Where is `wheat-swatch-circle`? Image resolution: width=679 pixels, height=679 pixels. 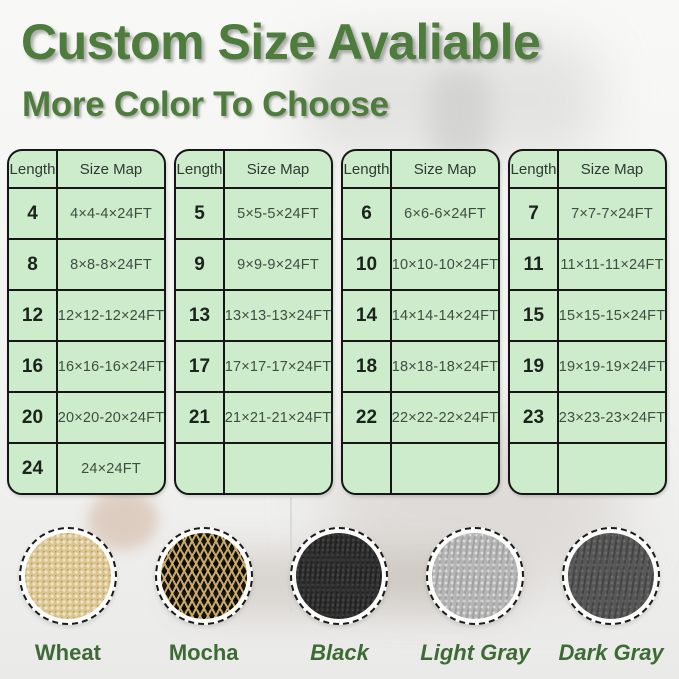 wheat-swatch-circle is located at coordinates (67, 576).